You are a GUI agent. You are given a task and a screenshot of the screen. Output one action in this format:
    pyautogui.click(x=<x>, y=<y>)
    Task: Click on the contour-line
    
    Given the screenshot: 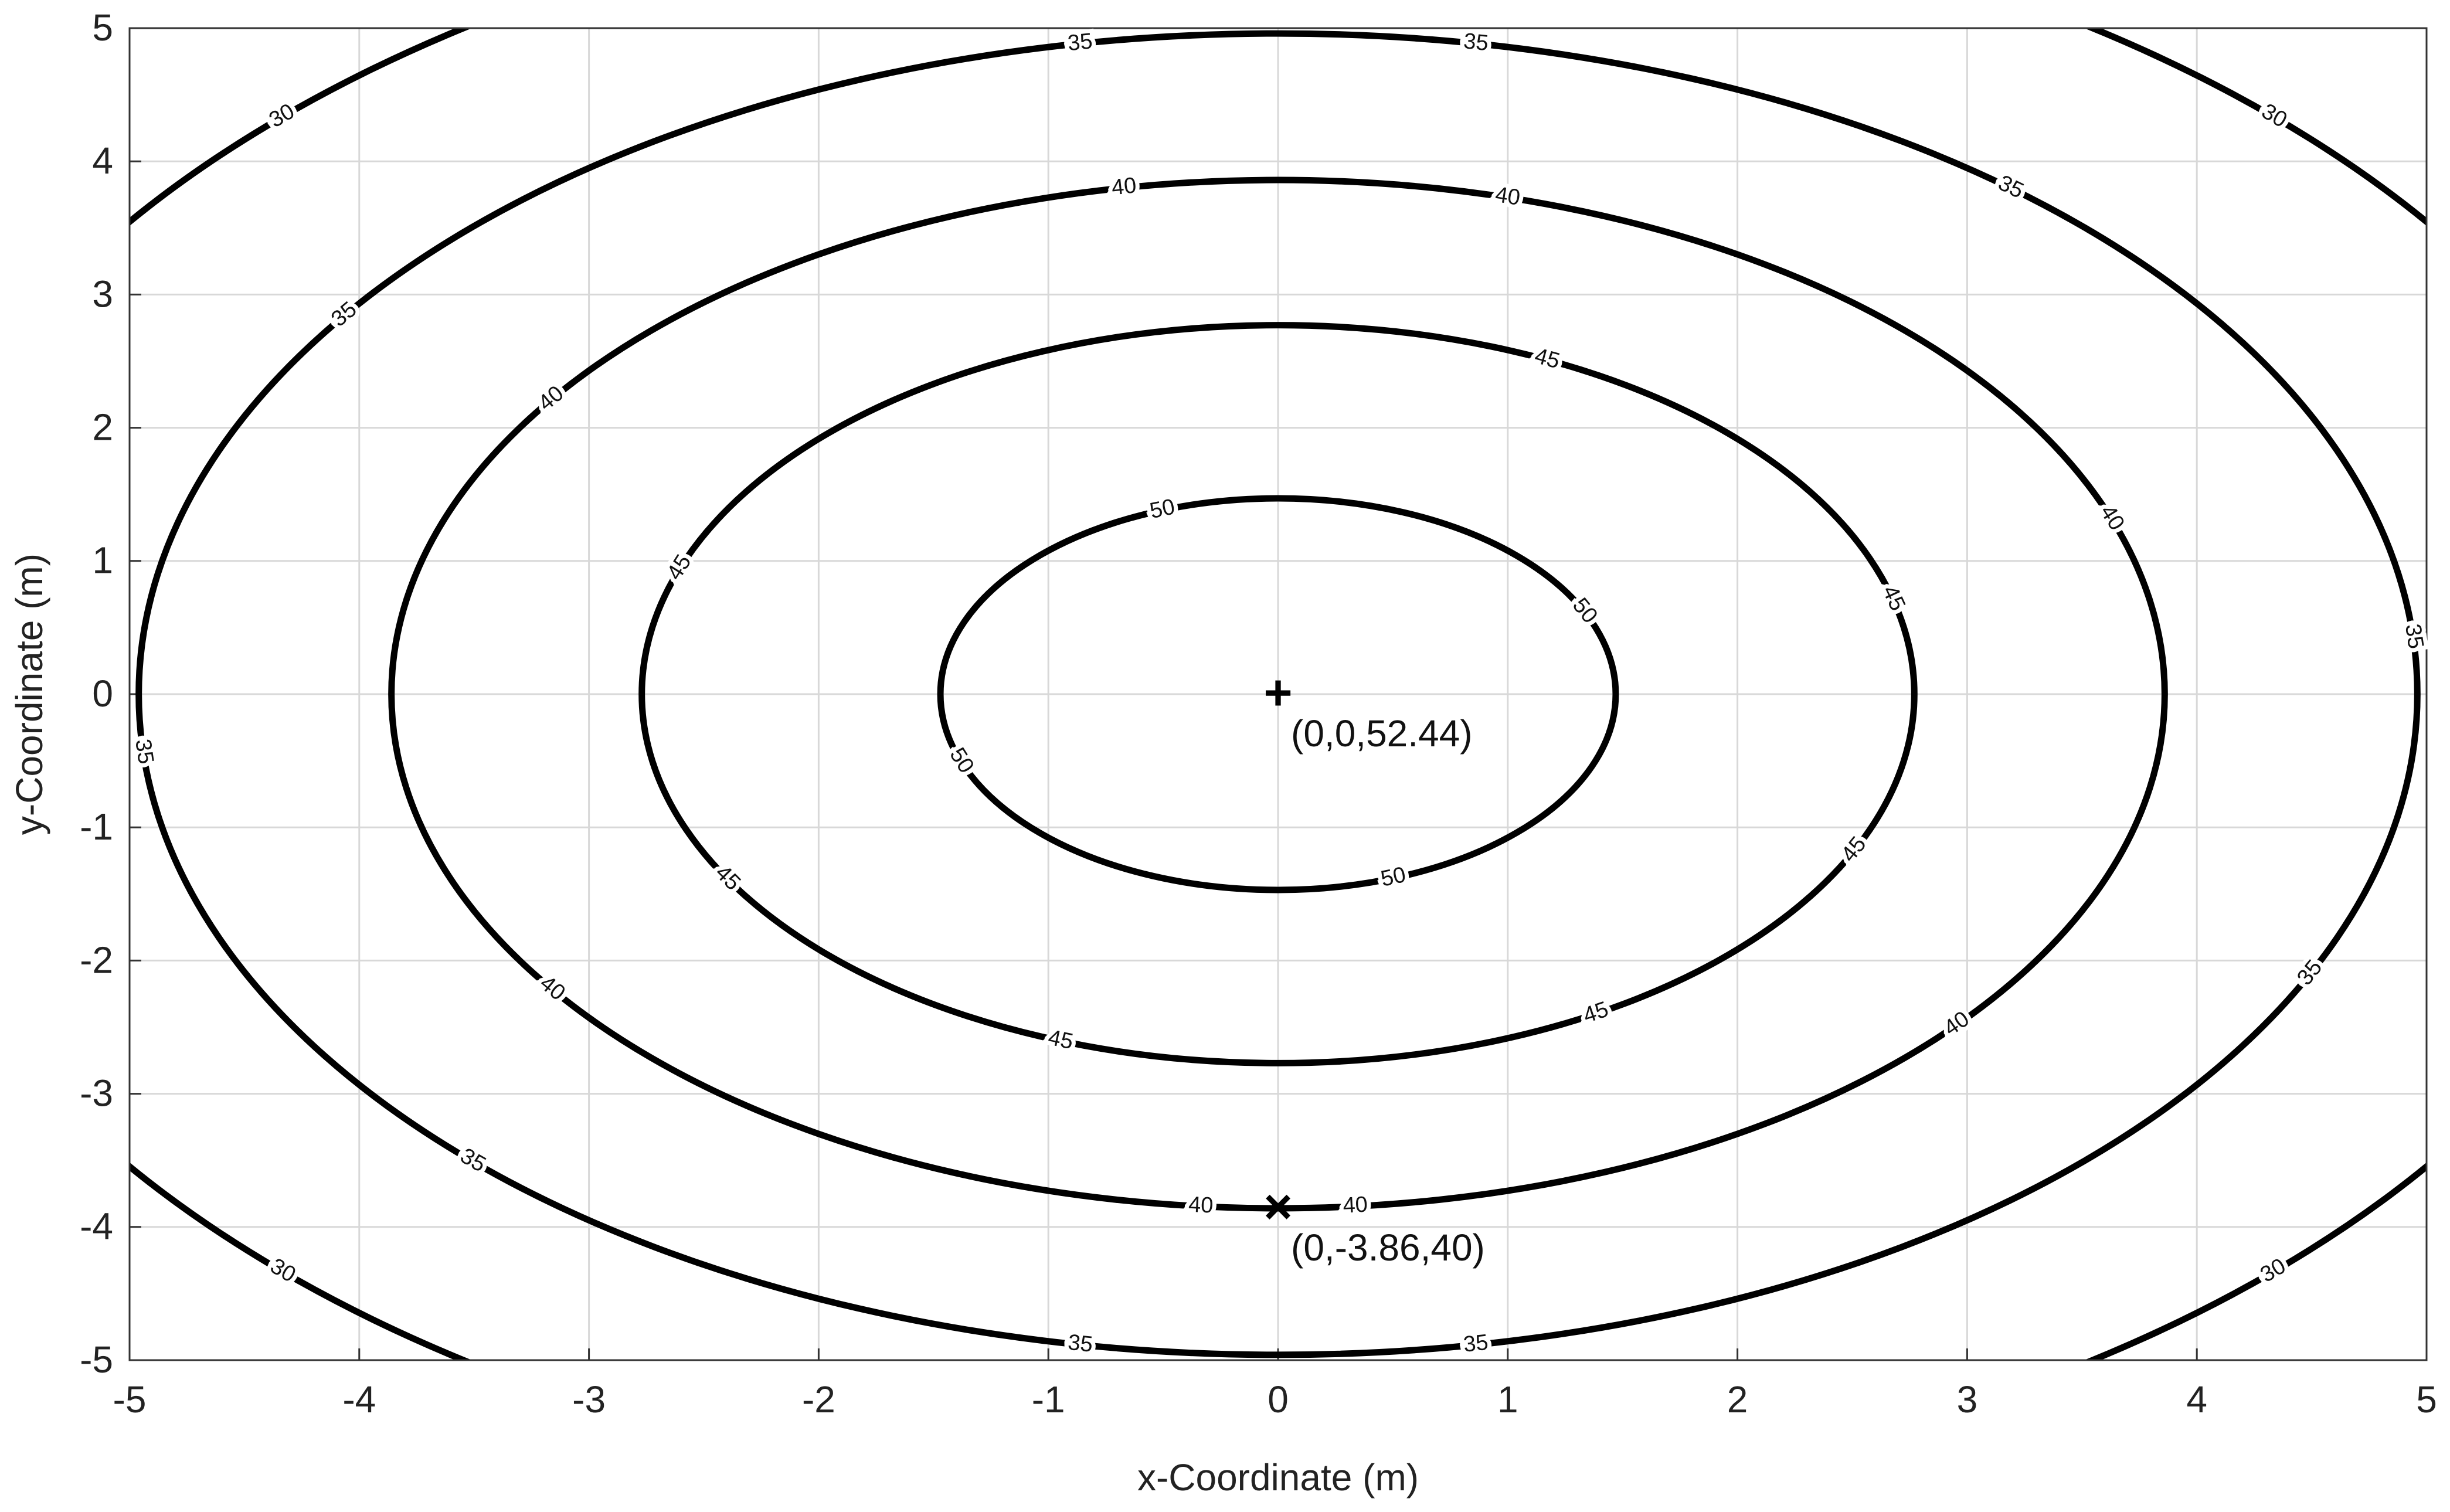 What is the action you would take?
    pyautogui.click(x=1278, y=694)
    